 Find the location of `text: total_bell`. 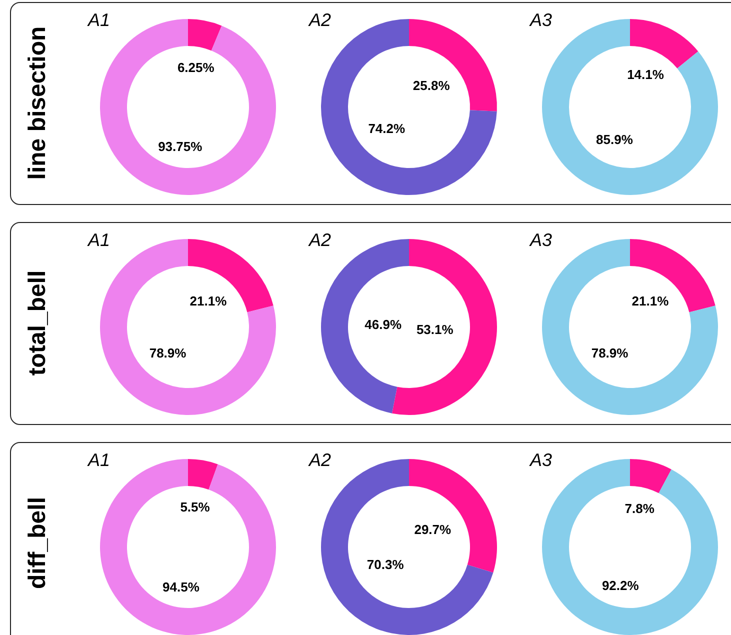

text: total_bell is located at coordinates (38, 323).